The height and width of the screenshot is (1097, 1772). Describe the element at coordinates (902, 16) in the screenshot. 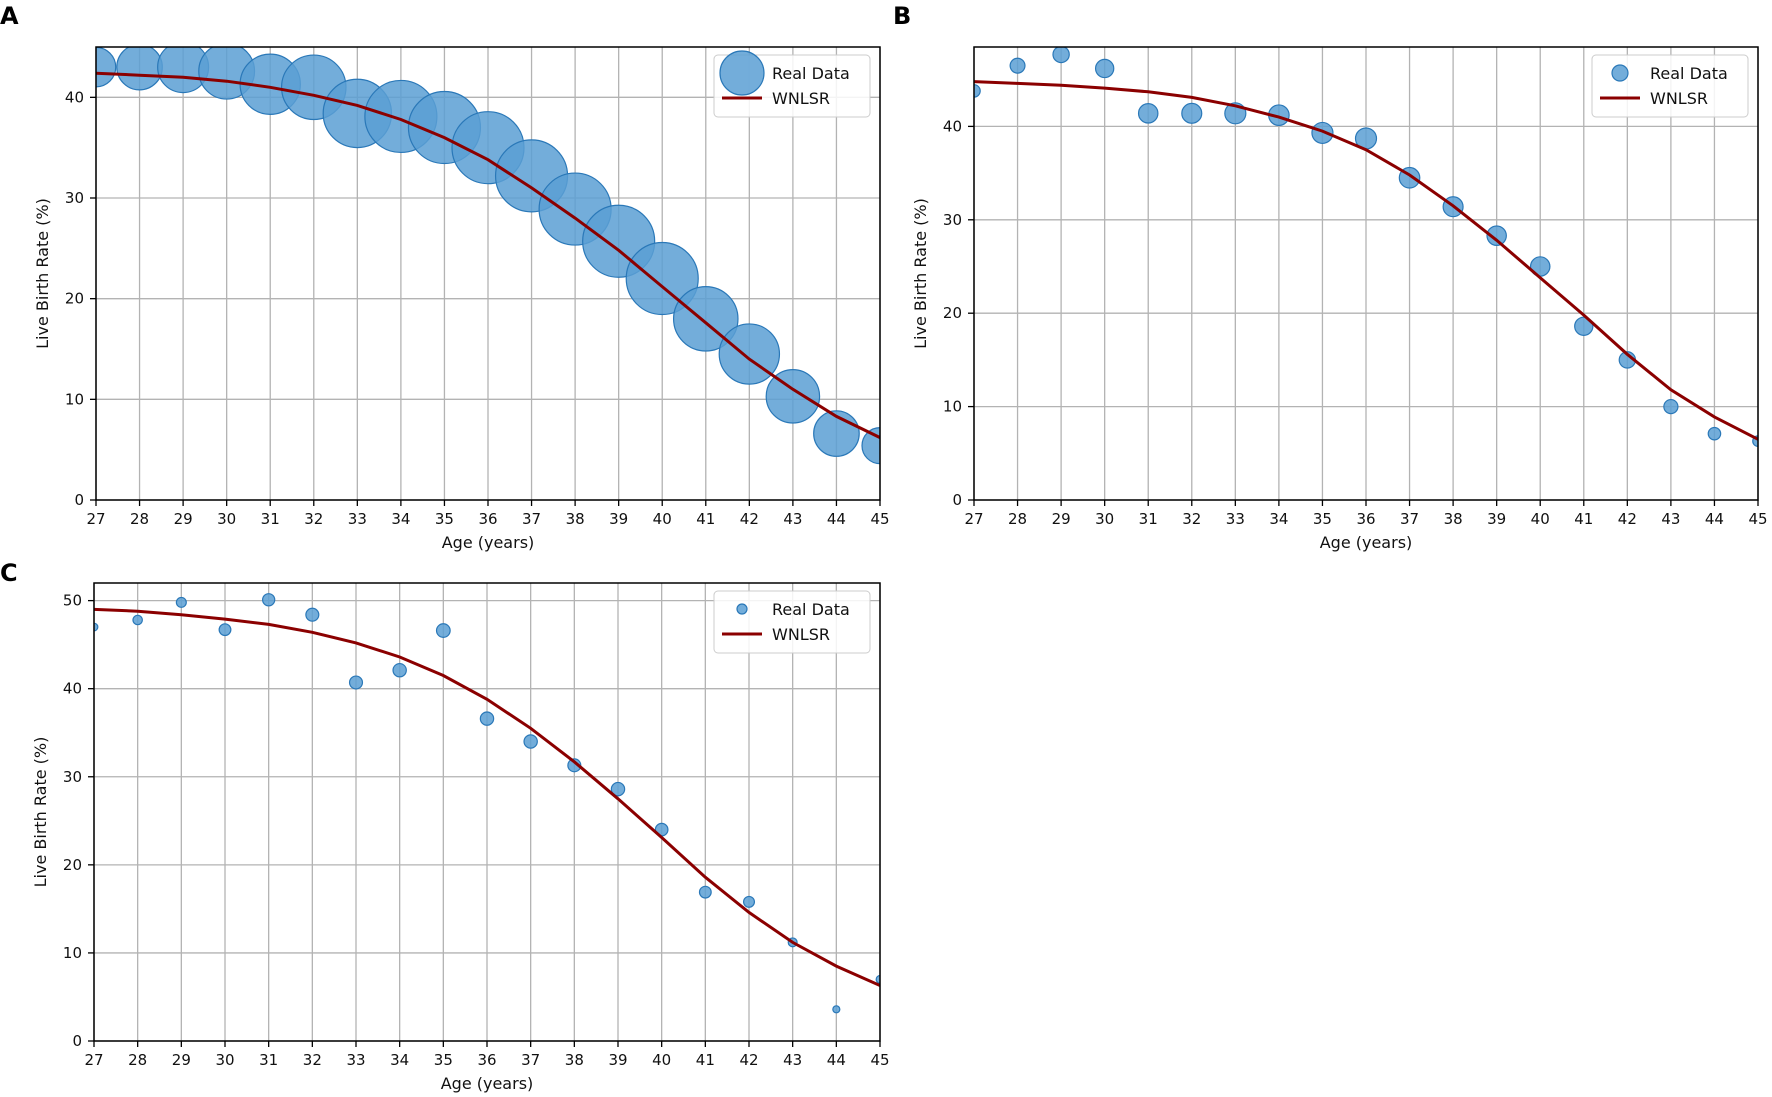

I see `panel-letter: B` at that location.